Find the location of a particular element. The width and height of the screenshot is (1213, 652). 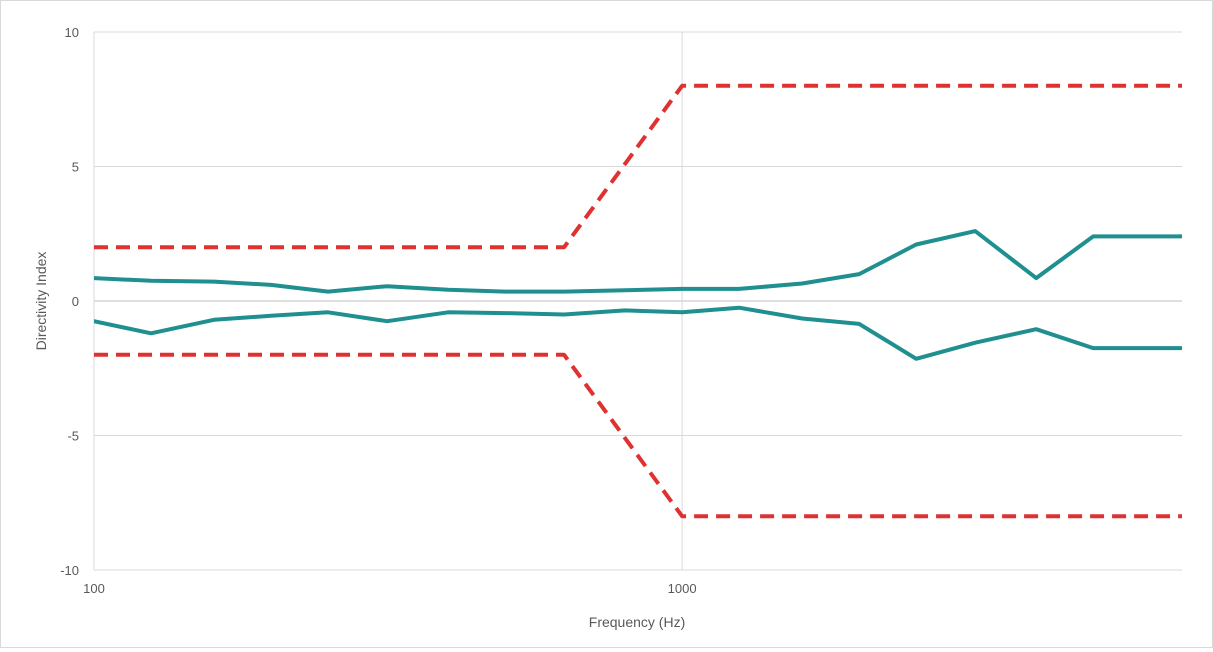

x-axis-title: Frequency (Hz) is located at coordinates (637, 622).